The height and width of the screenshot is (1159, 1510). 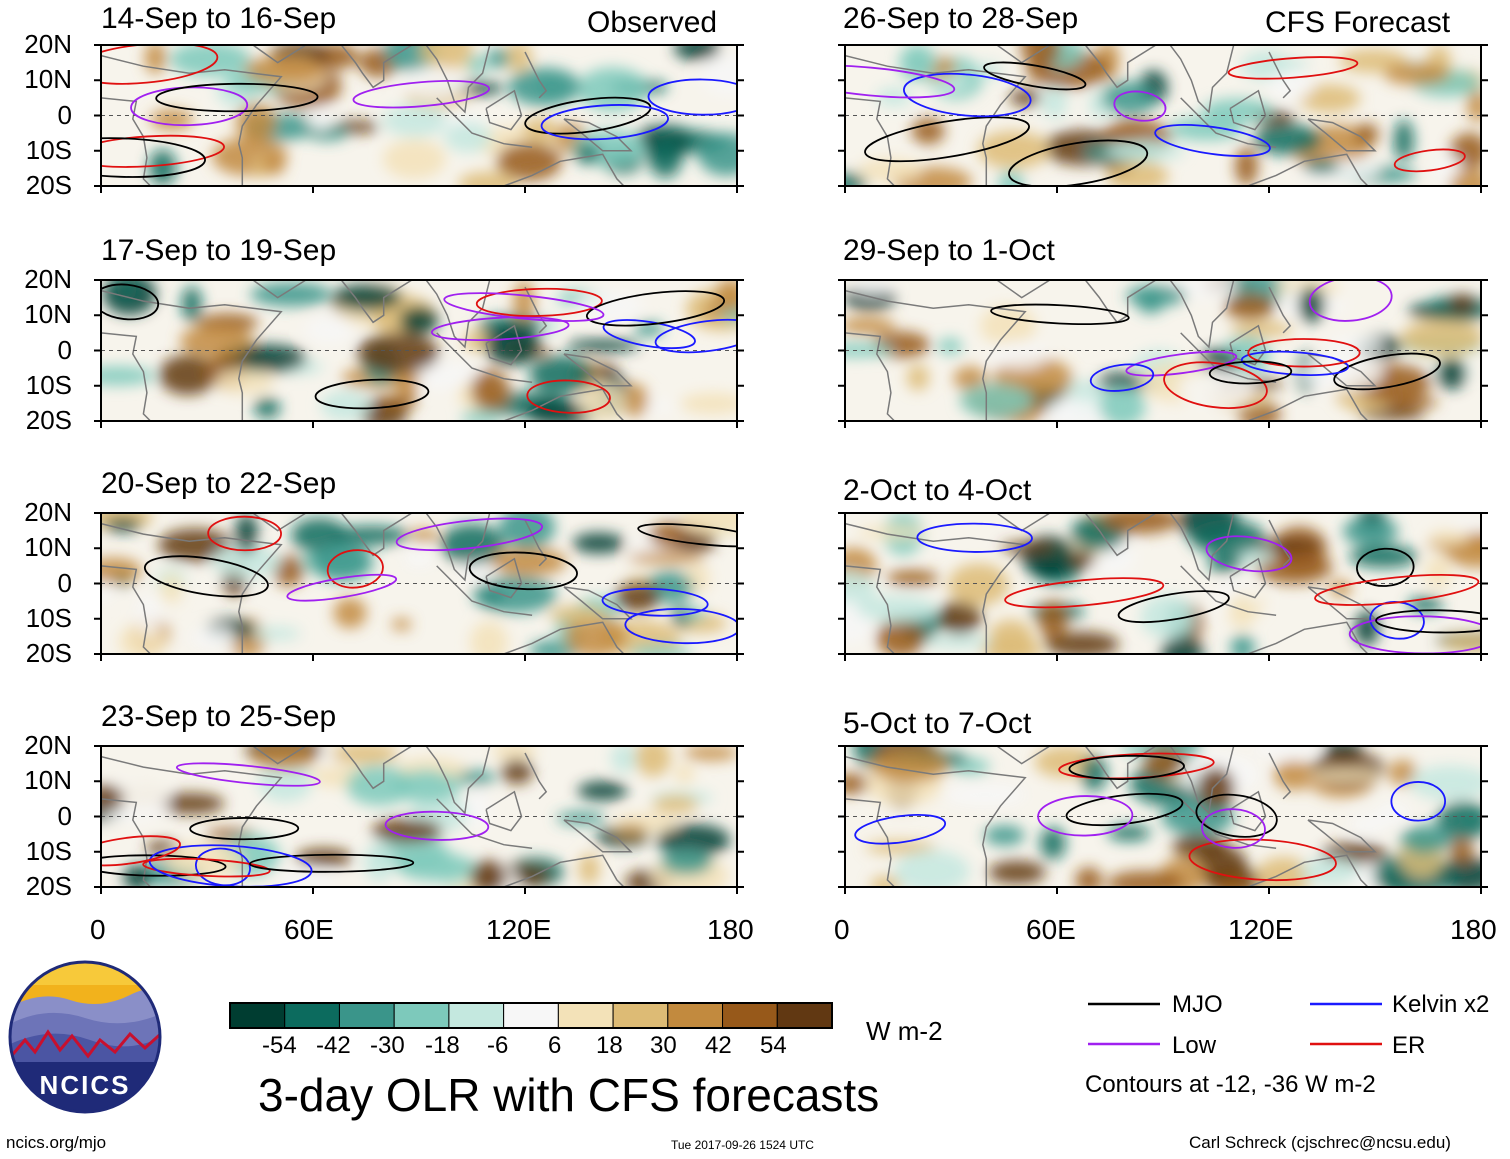 What do you see at coordinates (949, 250) in the screenshot?
I see `panel-title: 29-Sep to 1-Oct` at bounding box center [949, 250].